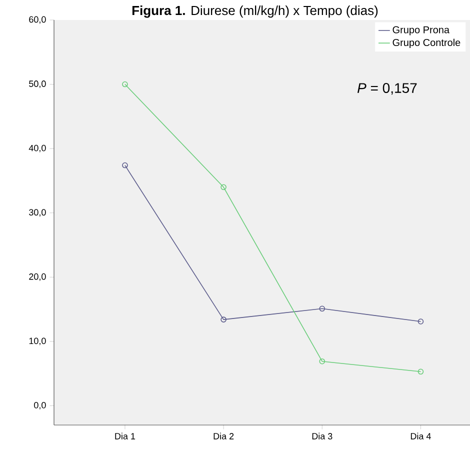 The image size is (470, 455). Describe the element at coordinates (40, 406) in the screenshot. I see `y-tick-label: 0,0` at that location.